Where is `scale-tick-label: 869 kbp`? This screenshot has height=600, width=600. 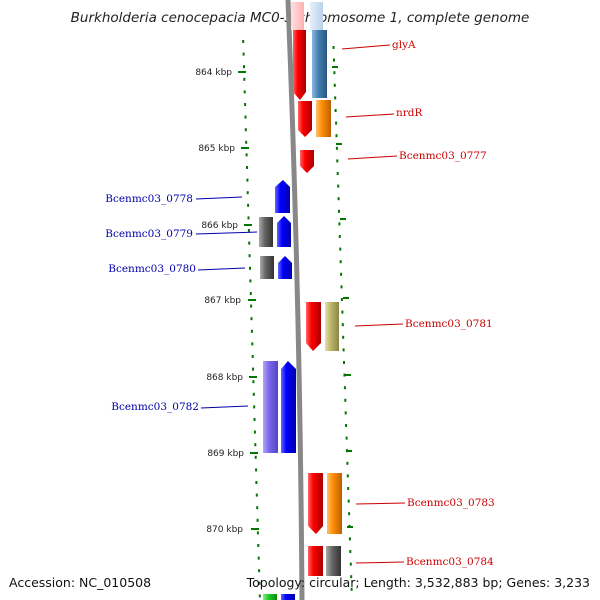 scale-tick-label: 869 kbp is located at coordinates (225, 454).